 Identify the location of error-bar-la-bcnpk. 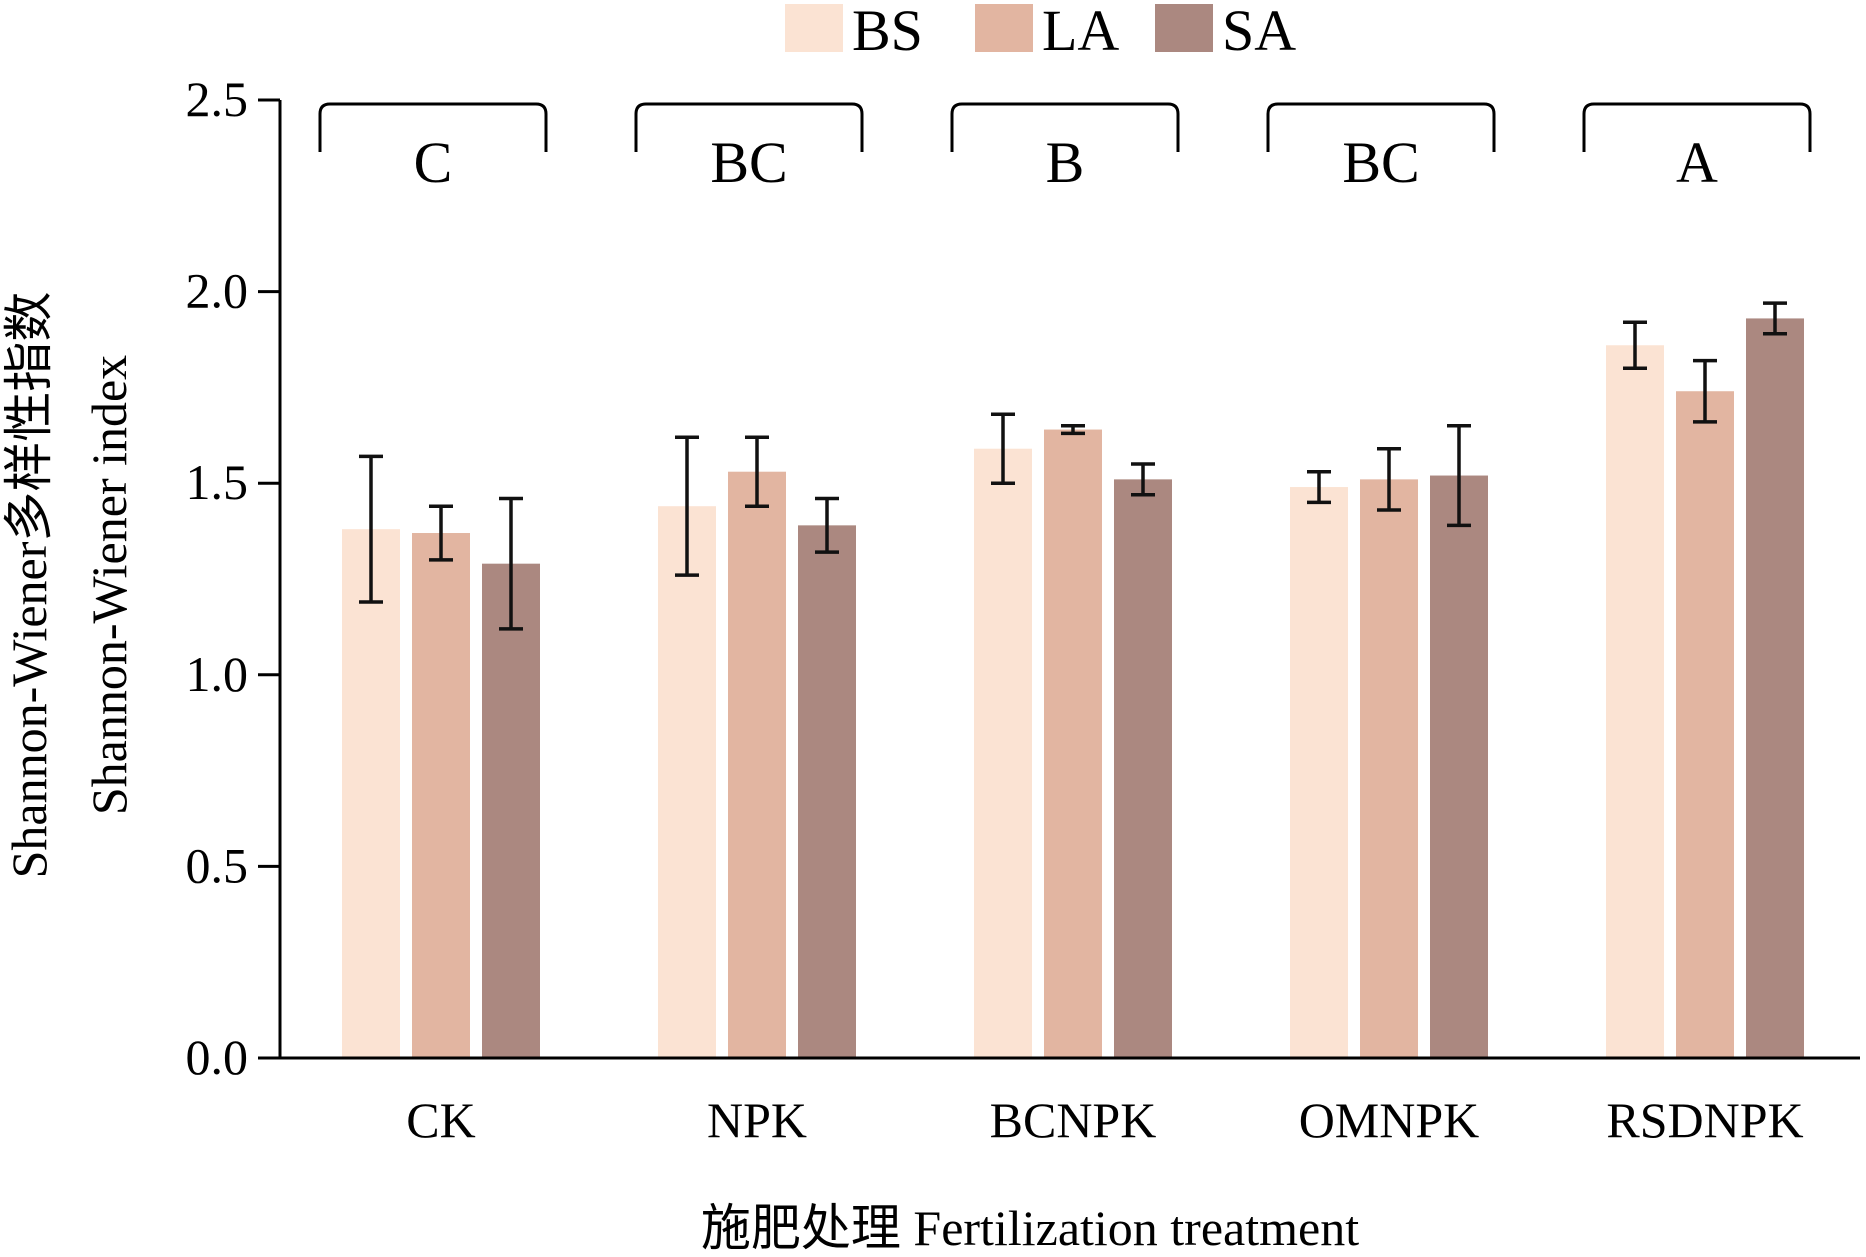
(1073, 429).